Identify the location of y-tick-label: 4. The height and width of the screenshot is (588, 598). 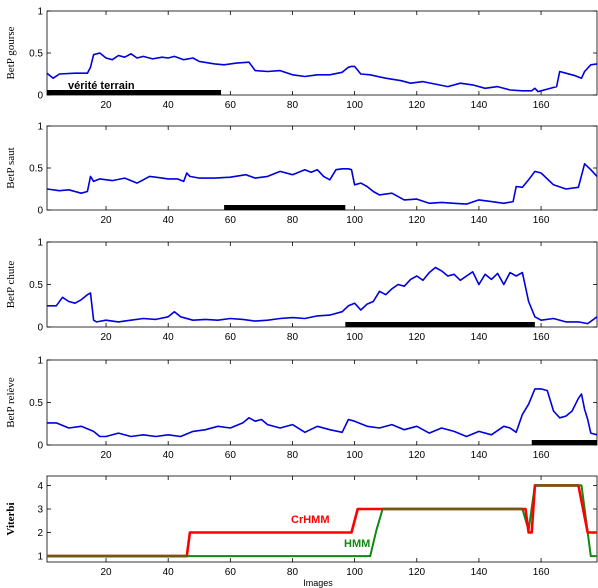
(40, 486).